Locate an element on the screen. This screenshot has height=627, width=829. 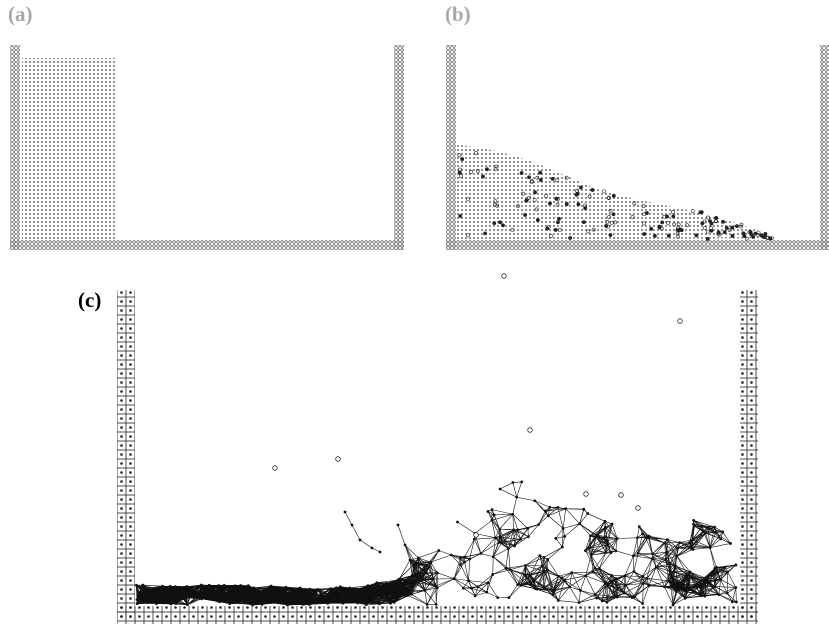
floor is located at coordinates (207, 245).